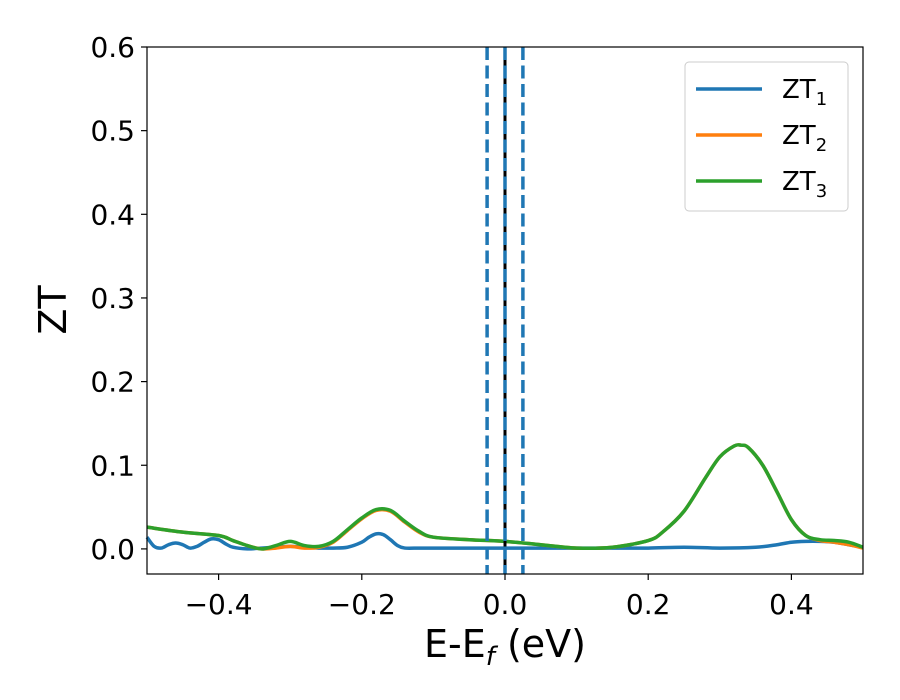 The image size is (900, 700). Describe the element at coordinates (112, 382) in the screenshot. I see `y-tick-label: 0.2` at that location.